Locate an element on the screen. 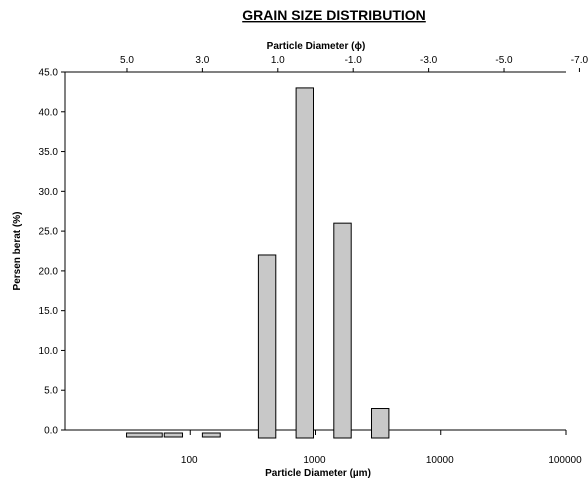  y-tick-label: 30.0 is located at coordinates (49, 192).